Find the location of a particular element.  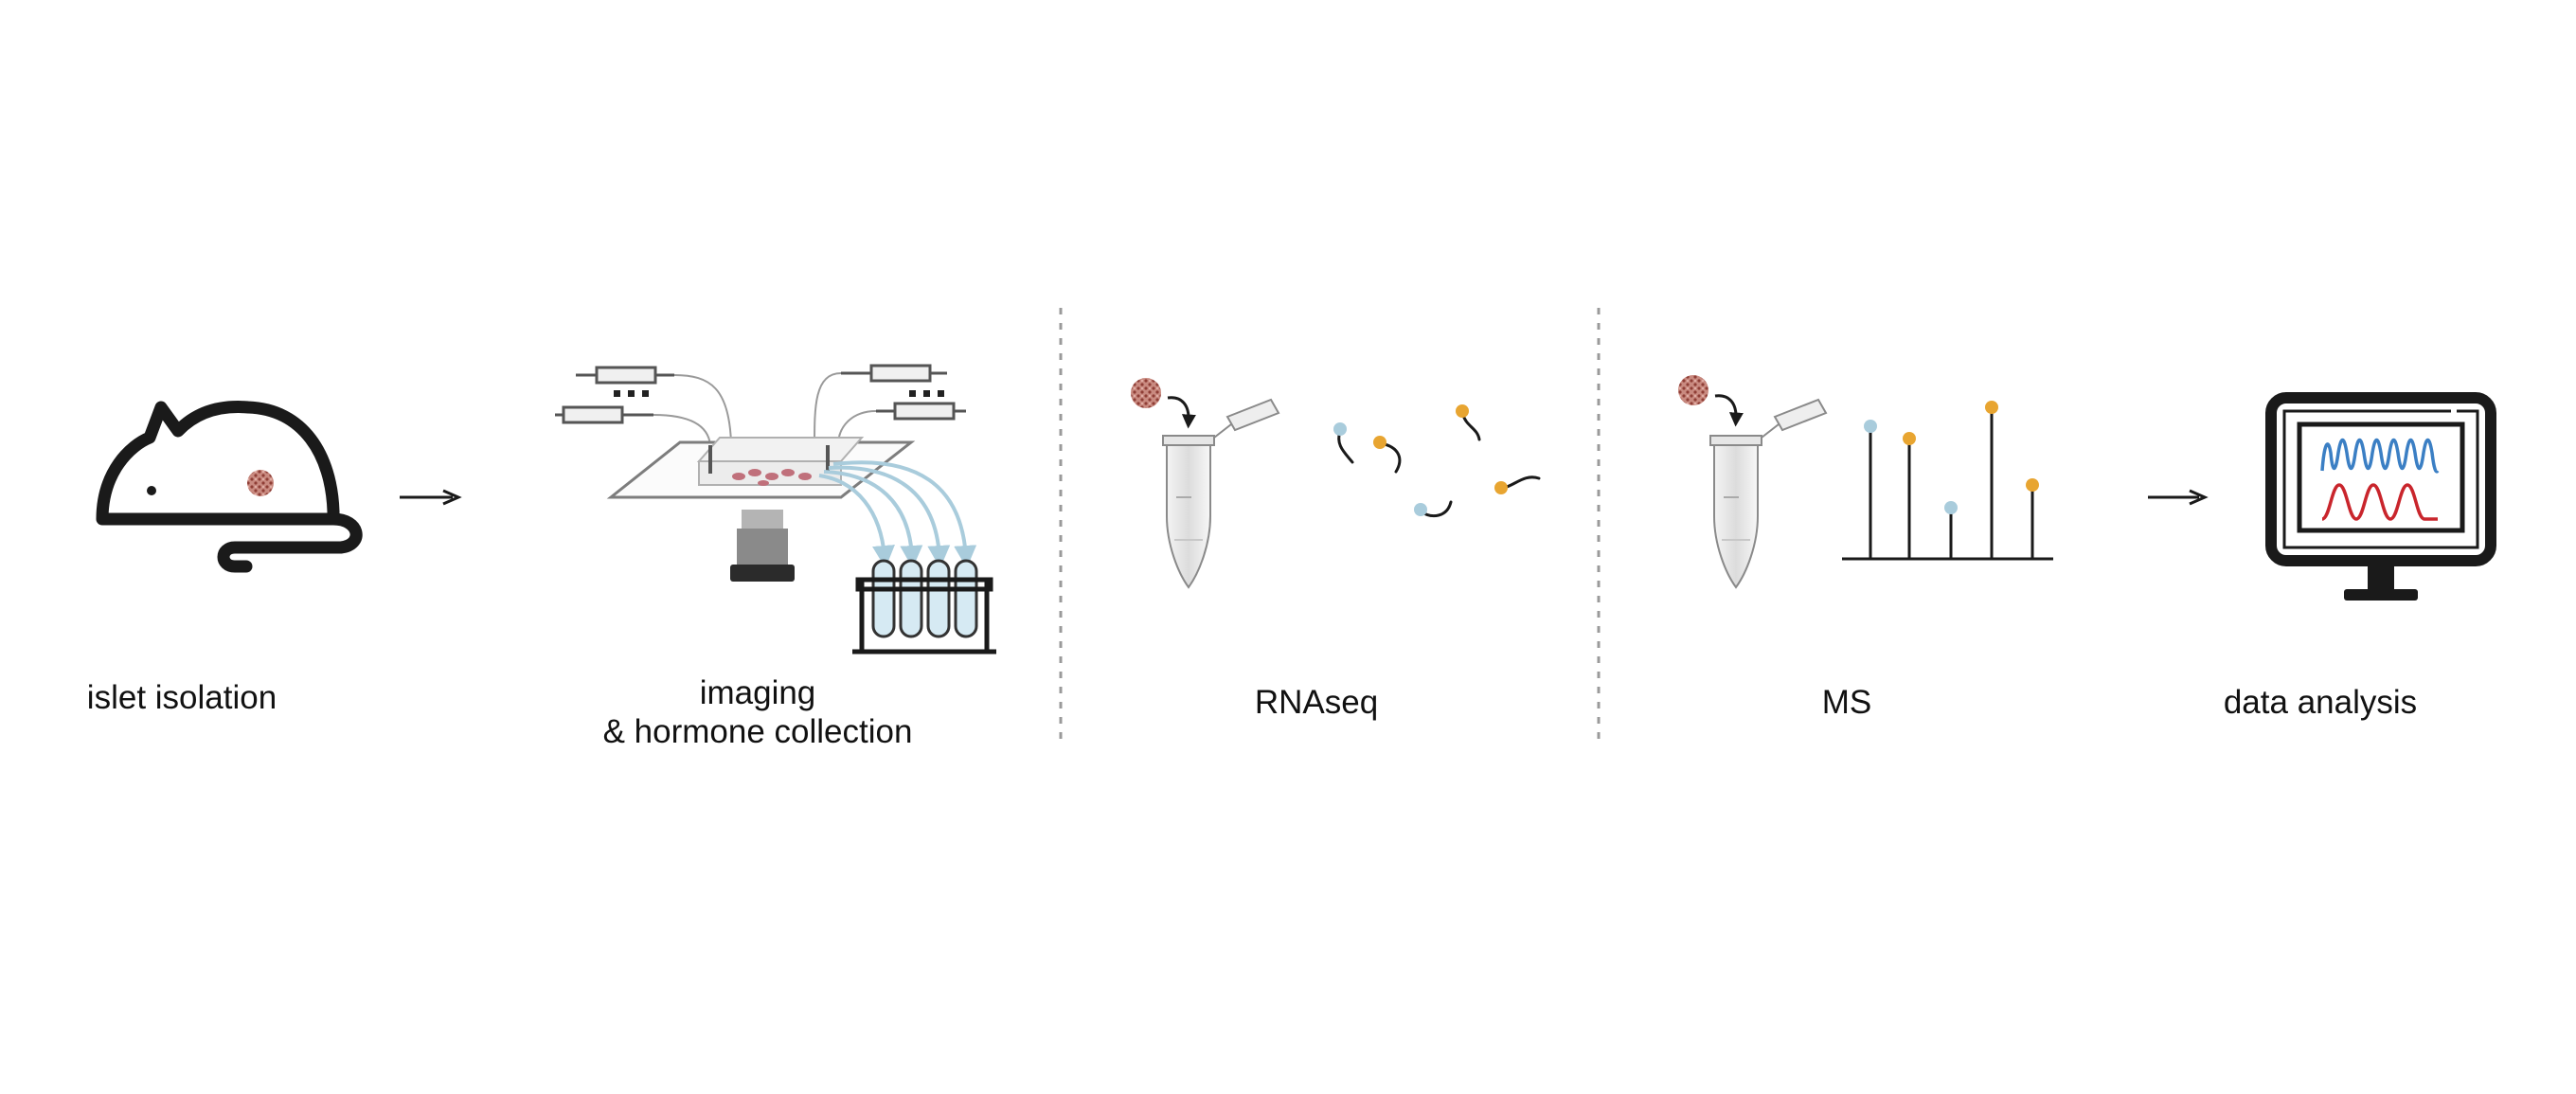

mouse-icon is located at coordinates (229, 487).